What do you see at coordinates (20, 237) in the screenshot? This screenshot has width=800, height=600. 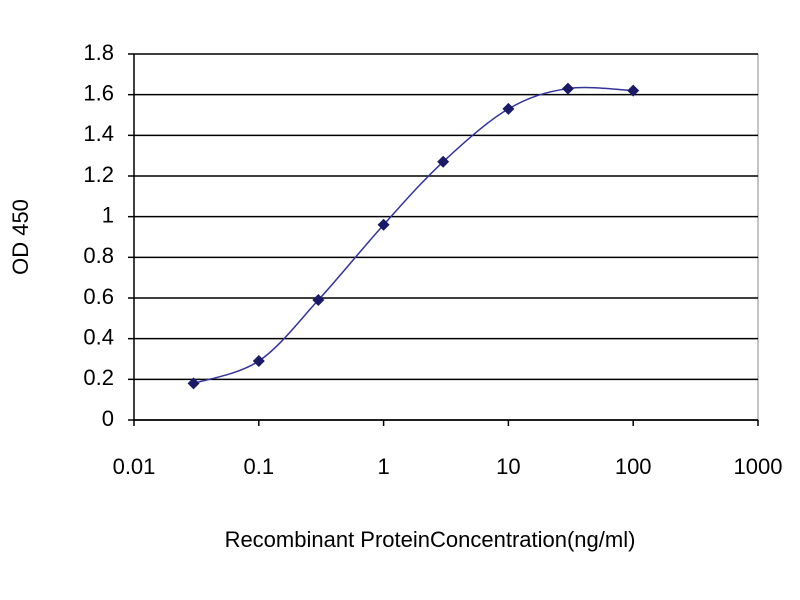 I see `y-axis-label: OD 450` at bounding box center [20, 237].